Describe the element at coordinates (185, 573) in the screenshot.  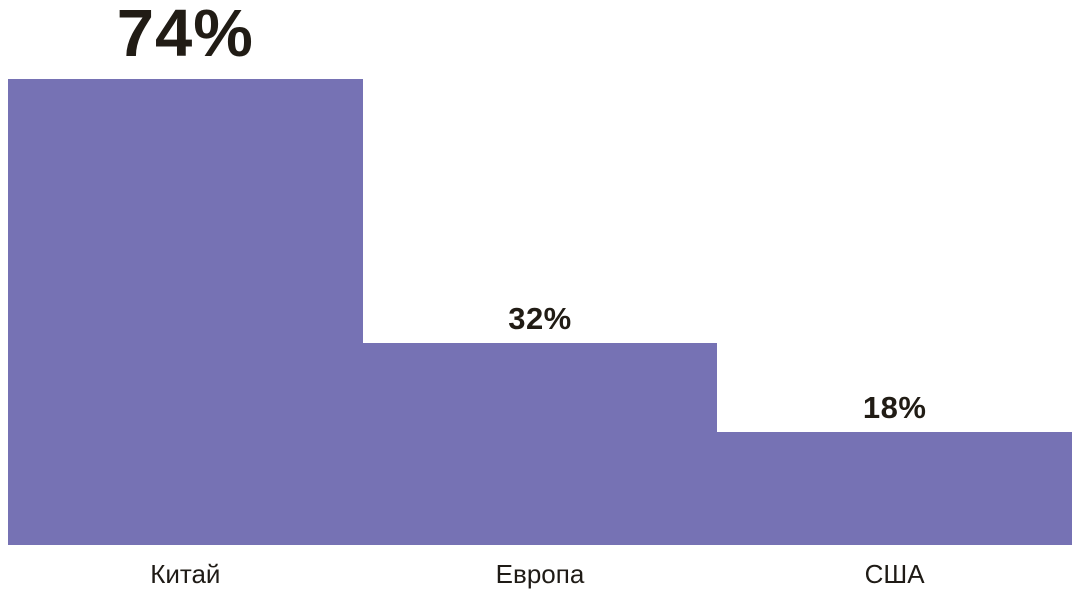
I see `x-axis-label-china: Китай` at that location.